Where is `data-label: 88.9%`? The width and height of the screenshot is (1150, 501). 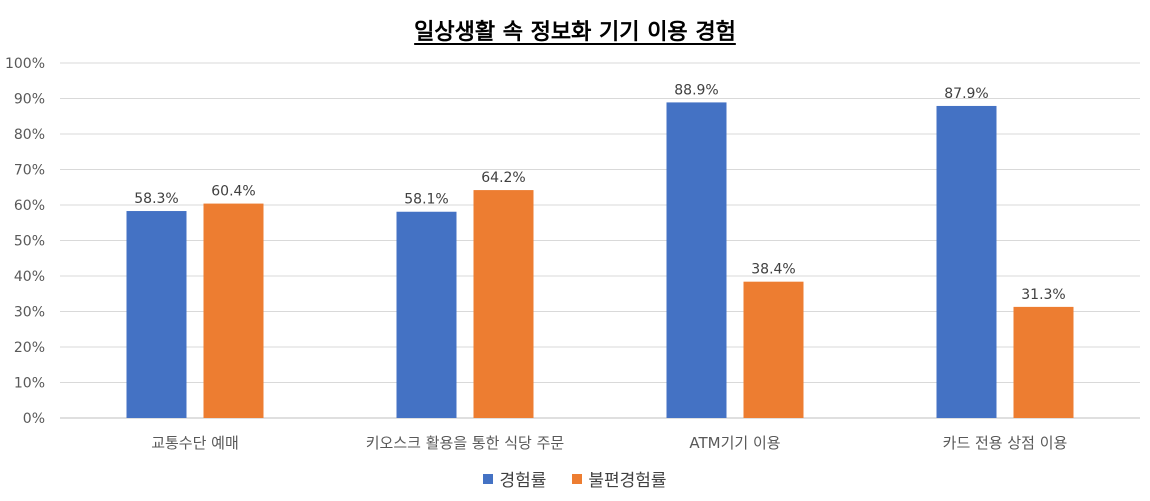 data-label: 88.9% is located at coordinates (696, 90).